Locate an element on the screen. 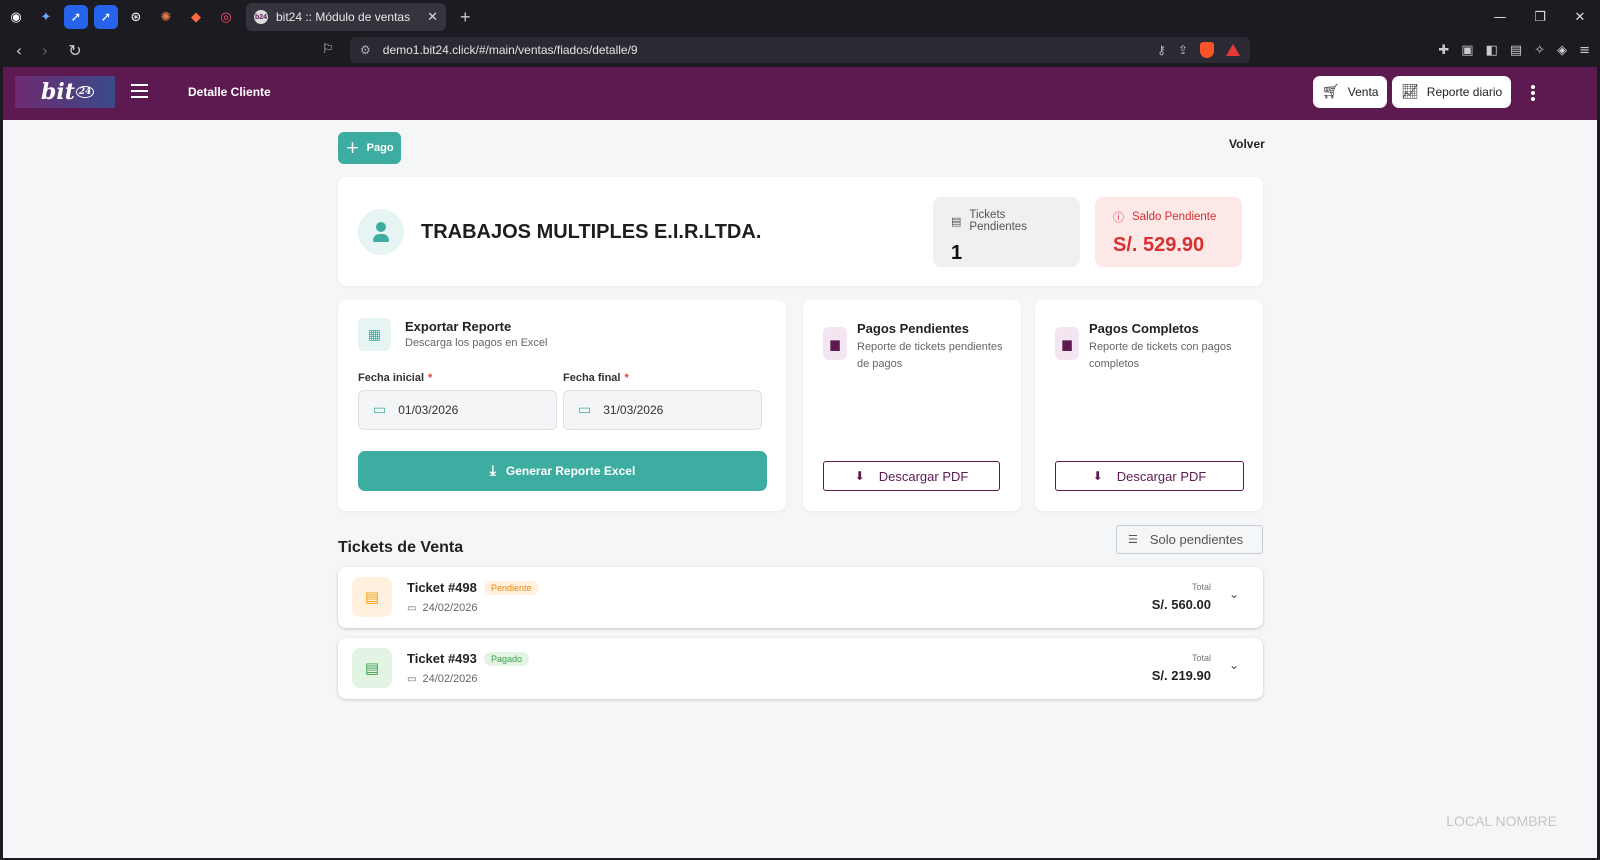 This screenshot has height=860, width=1600. tickets-pendientes-stat: ▤ Tickets Pendientes 1 is located at coordinates (1006, 232).